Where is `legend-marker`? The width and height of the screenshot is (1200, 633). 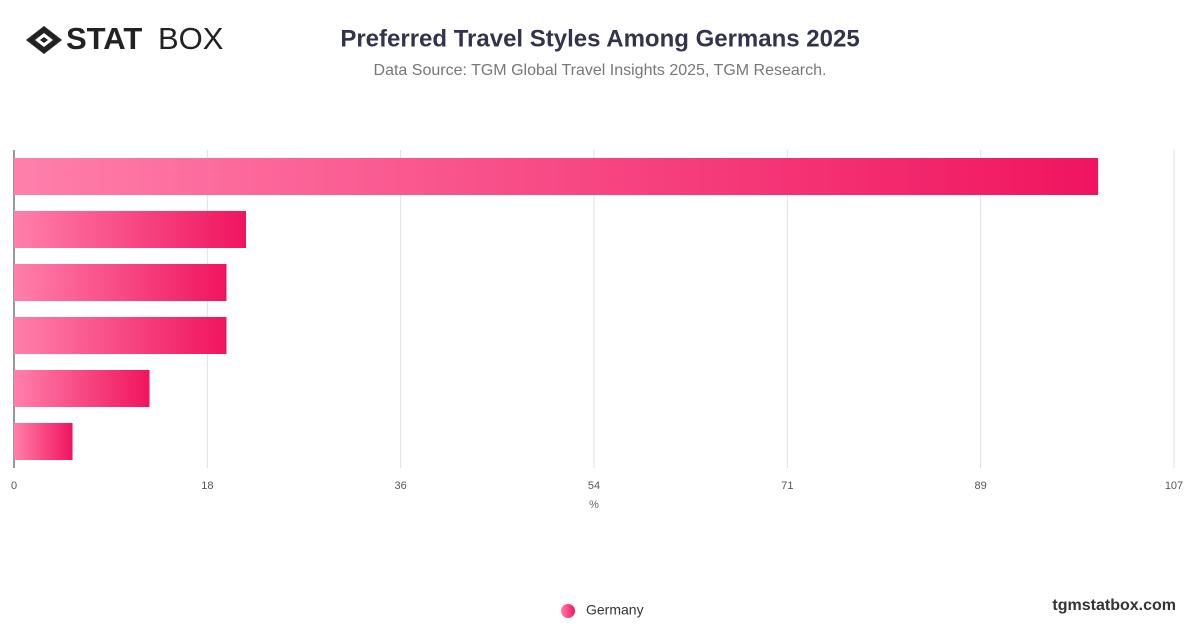
legend-marker is located at coordinates (568, 611).